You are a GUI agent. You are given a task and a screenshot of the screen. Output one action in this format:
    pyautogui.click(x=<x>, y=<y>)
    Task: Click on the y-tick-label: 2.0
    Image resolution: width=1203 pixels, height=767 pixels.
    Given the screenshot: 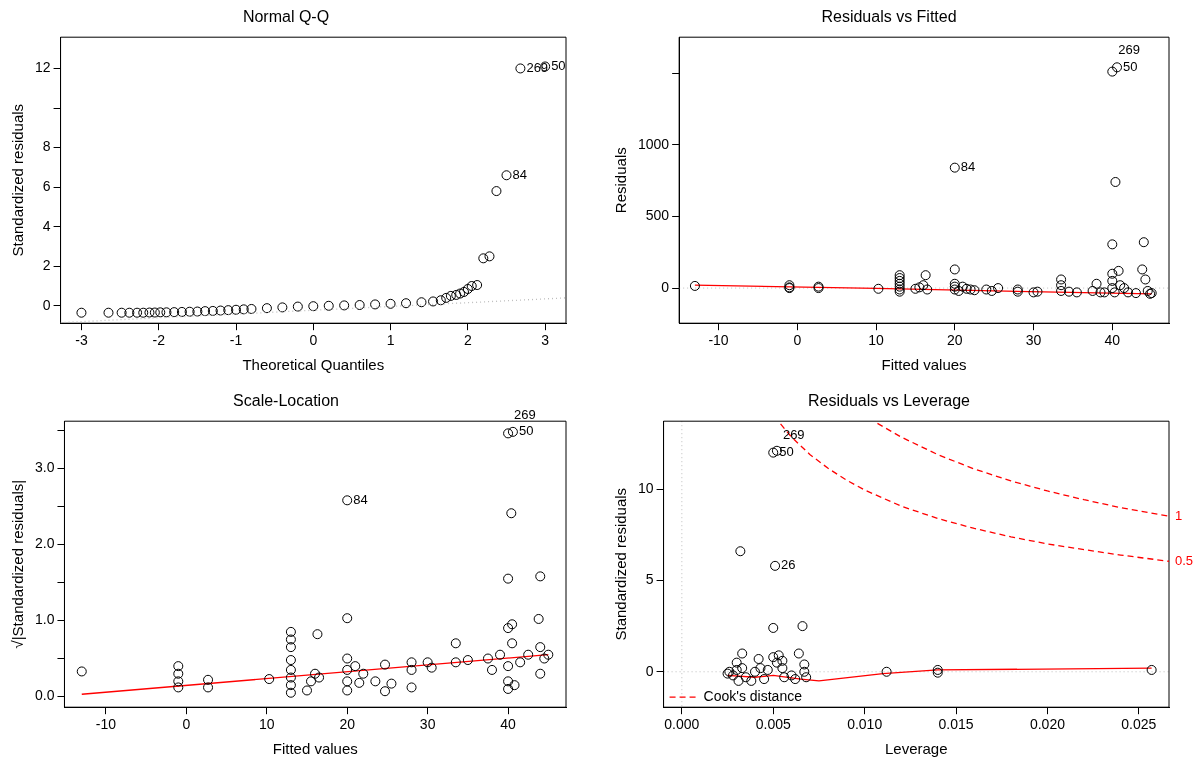 What is the action you would take?
    pyautogui.click(x=44, y=543)
    